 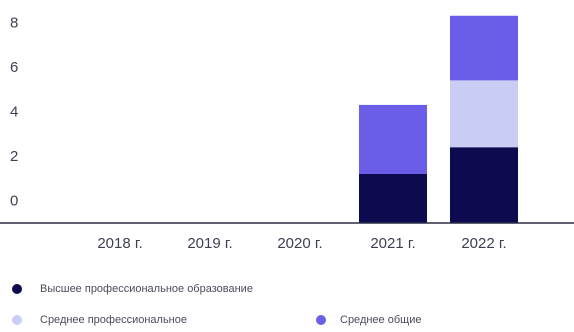 I want to click on y-tick-label: 2, so click(x=14, y=156).